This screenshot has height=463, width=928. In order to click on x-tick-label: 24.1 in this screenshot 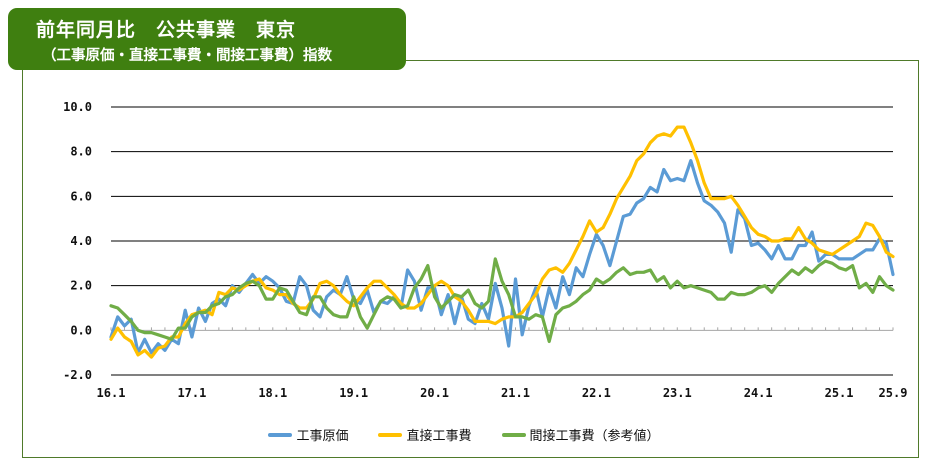, I will do `click(758, 393)`.